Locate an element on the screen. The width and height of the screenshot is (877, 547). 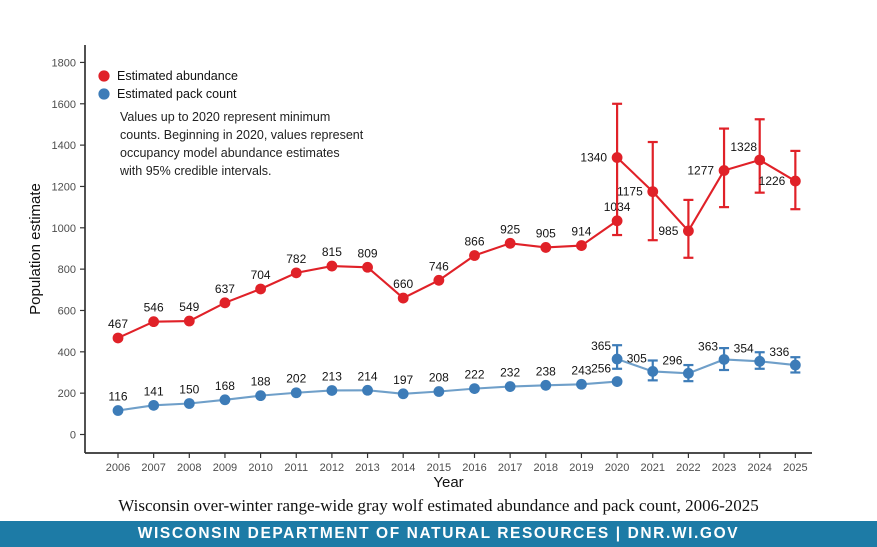
data-point-abundance-minimum-counts-2018 is located at coordinates (546, 247).